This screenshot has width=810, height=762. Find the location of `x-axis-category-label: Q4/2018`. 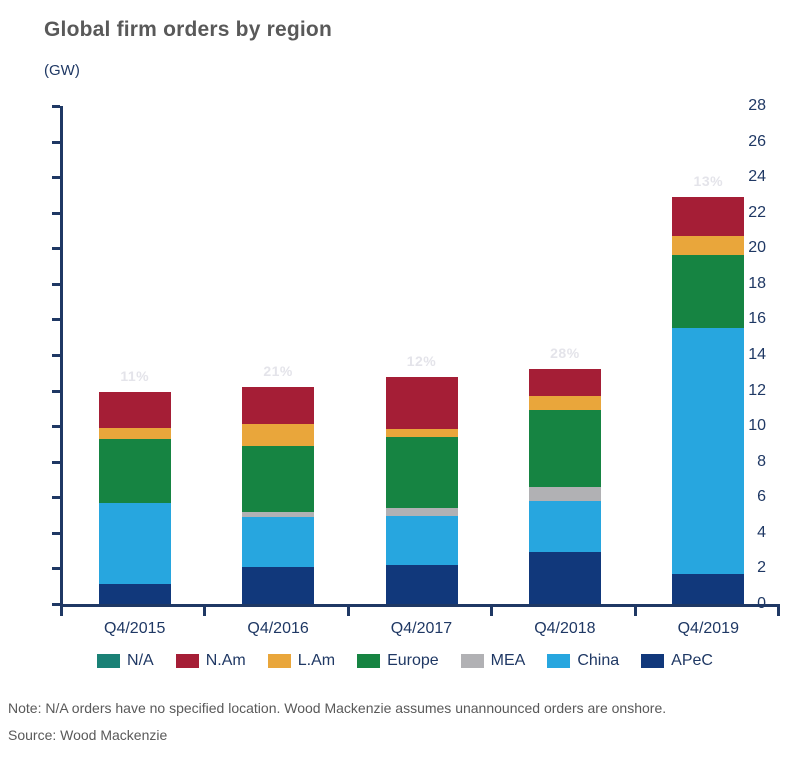

x-axis-category-label: Q4/2018 is located at coordinates (565, 628).